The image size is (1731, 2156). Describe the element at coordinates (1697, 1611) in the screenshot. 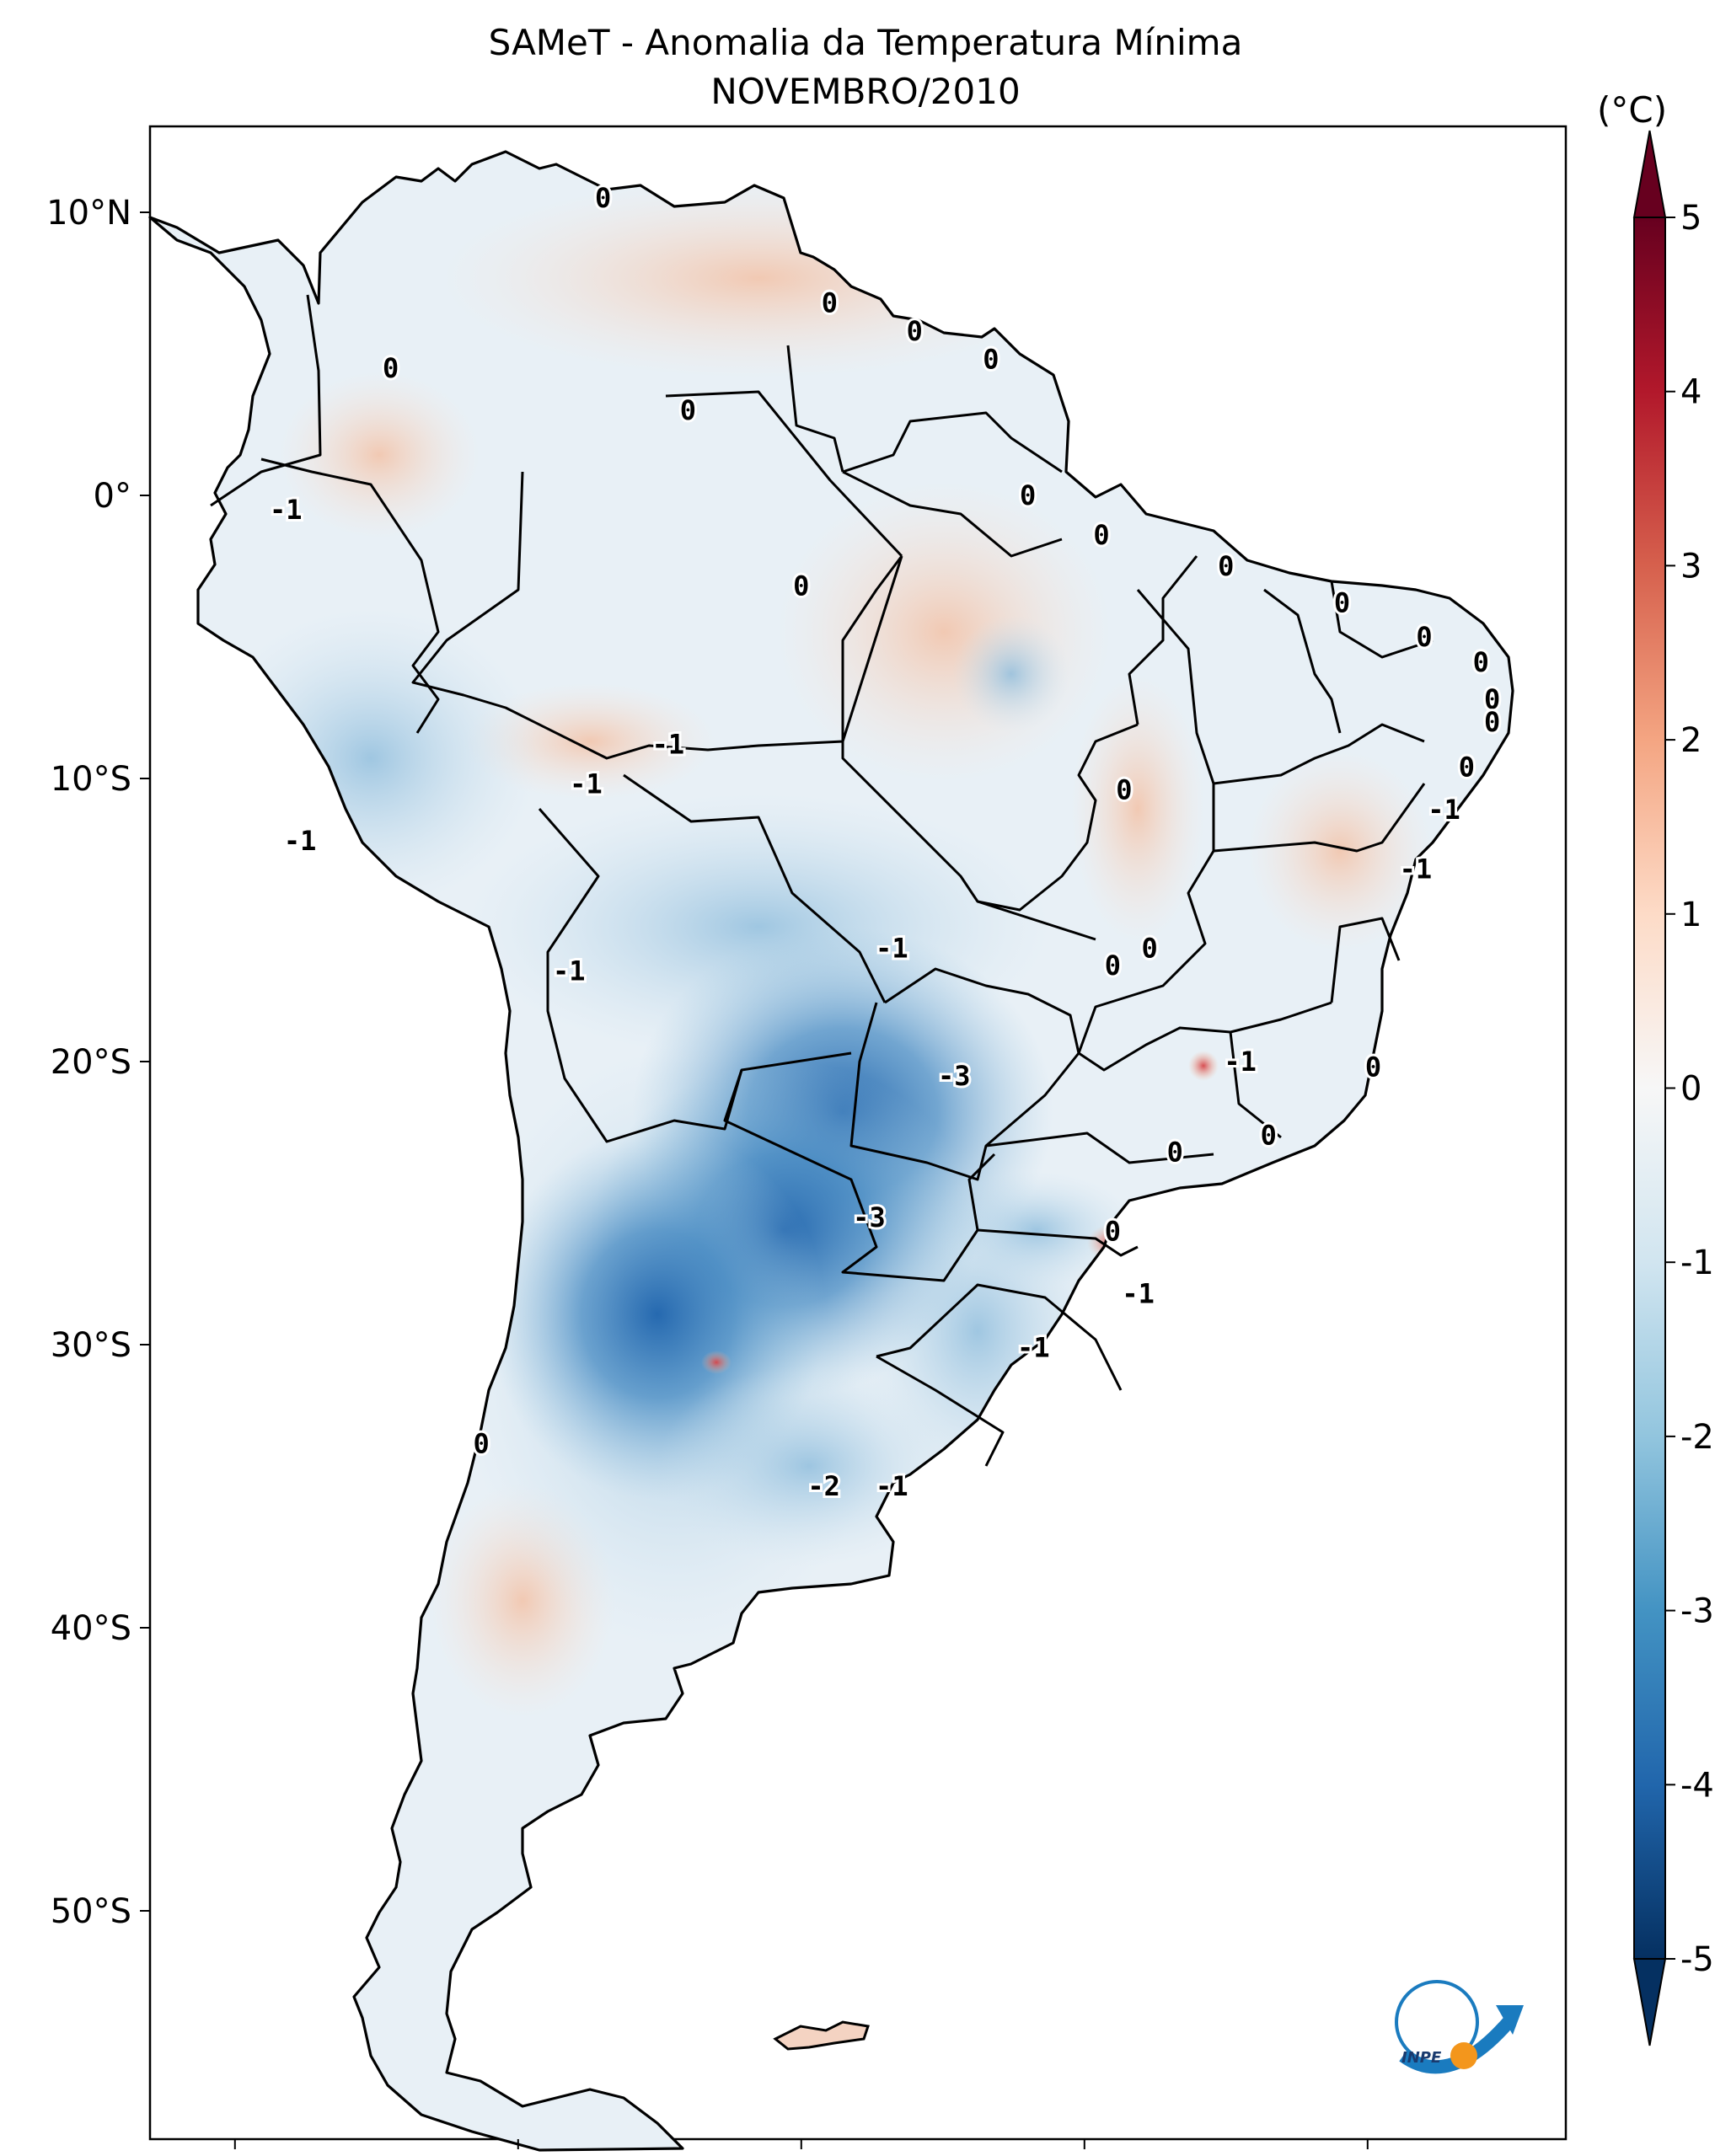

I see `colorbar-tick-label: -3` at that location.